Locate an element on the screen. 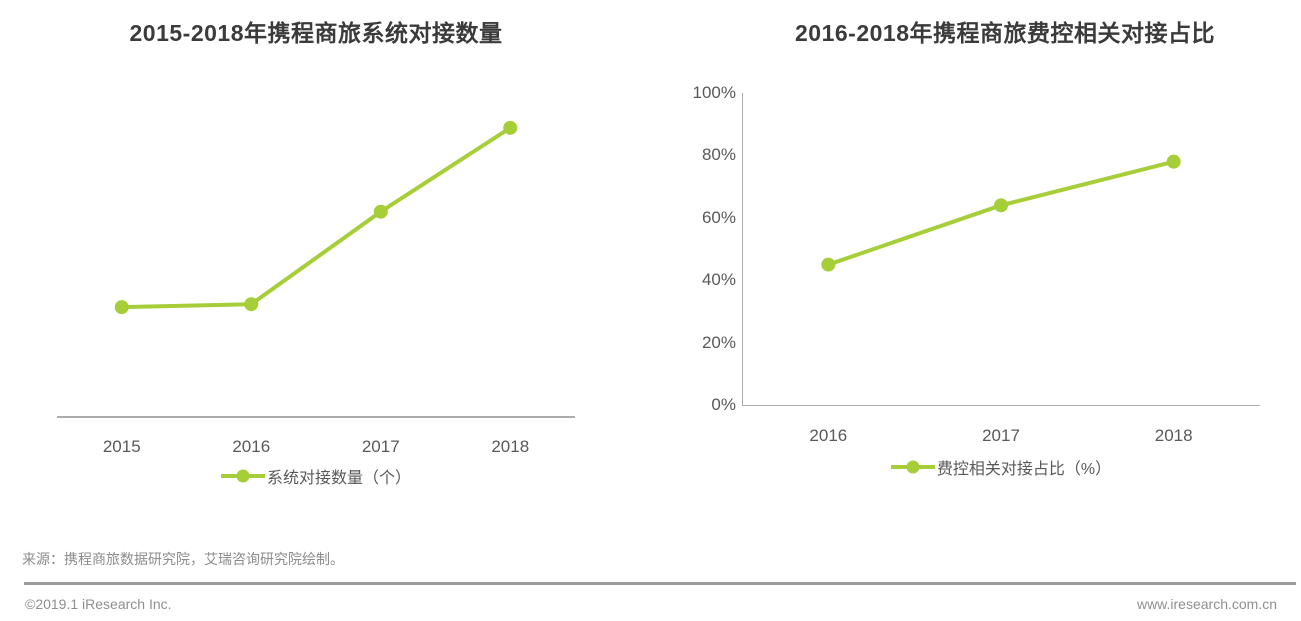  y-axis-tick-label: 100% is located at coordinates (714, 92).